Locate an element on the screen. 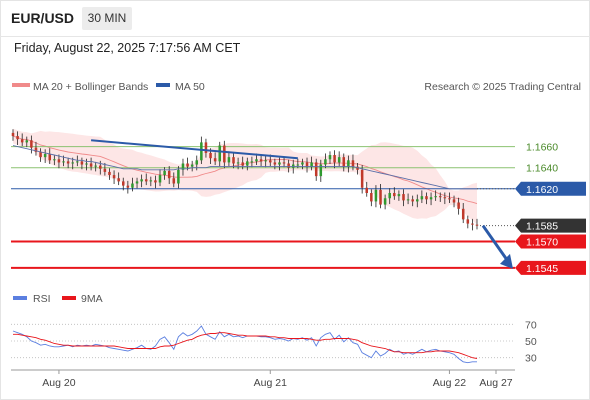  rsi-ma-legend-swatch is located at coordinates (69, 298).